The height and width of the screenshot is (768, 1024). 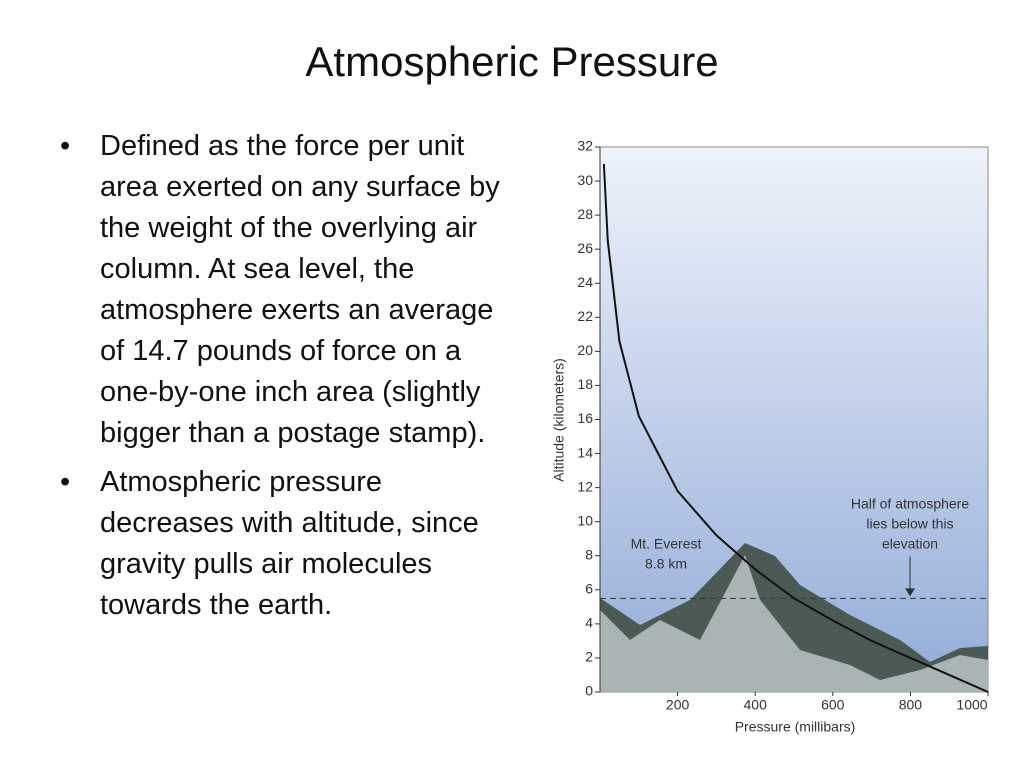 I want to click on y-tick-label: 24, so click(x=585, y=282).